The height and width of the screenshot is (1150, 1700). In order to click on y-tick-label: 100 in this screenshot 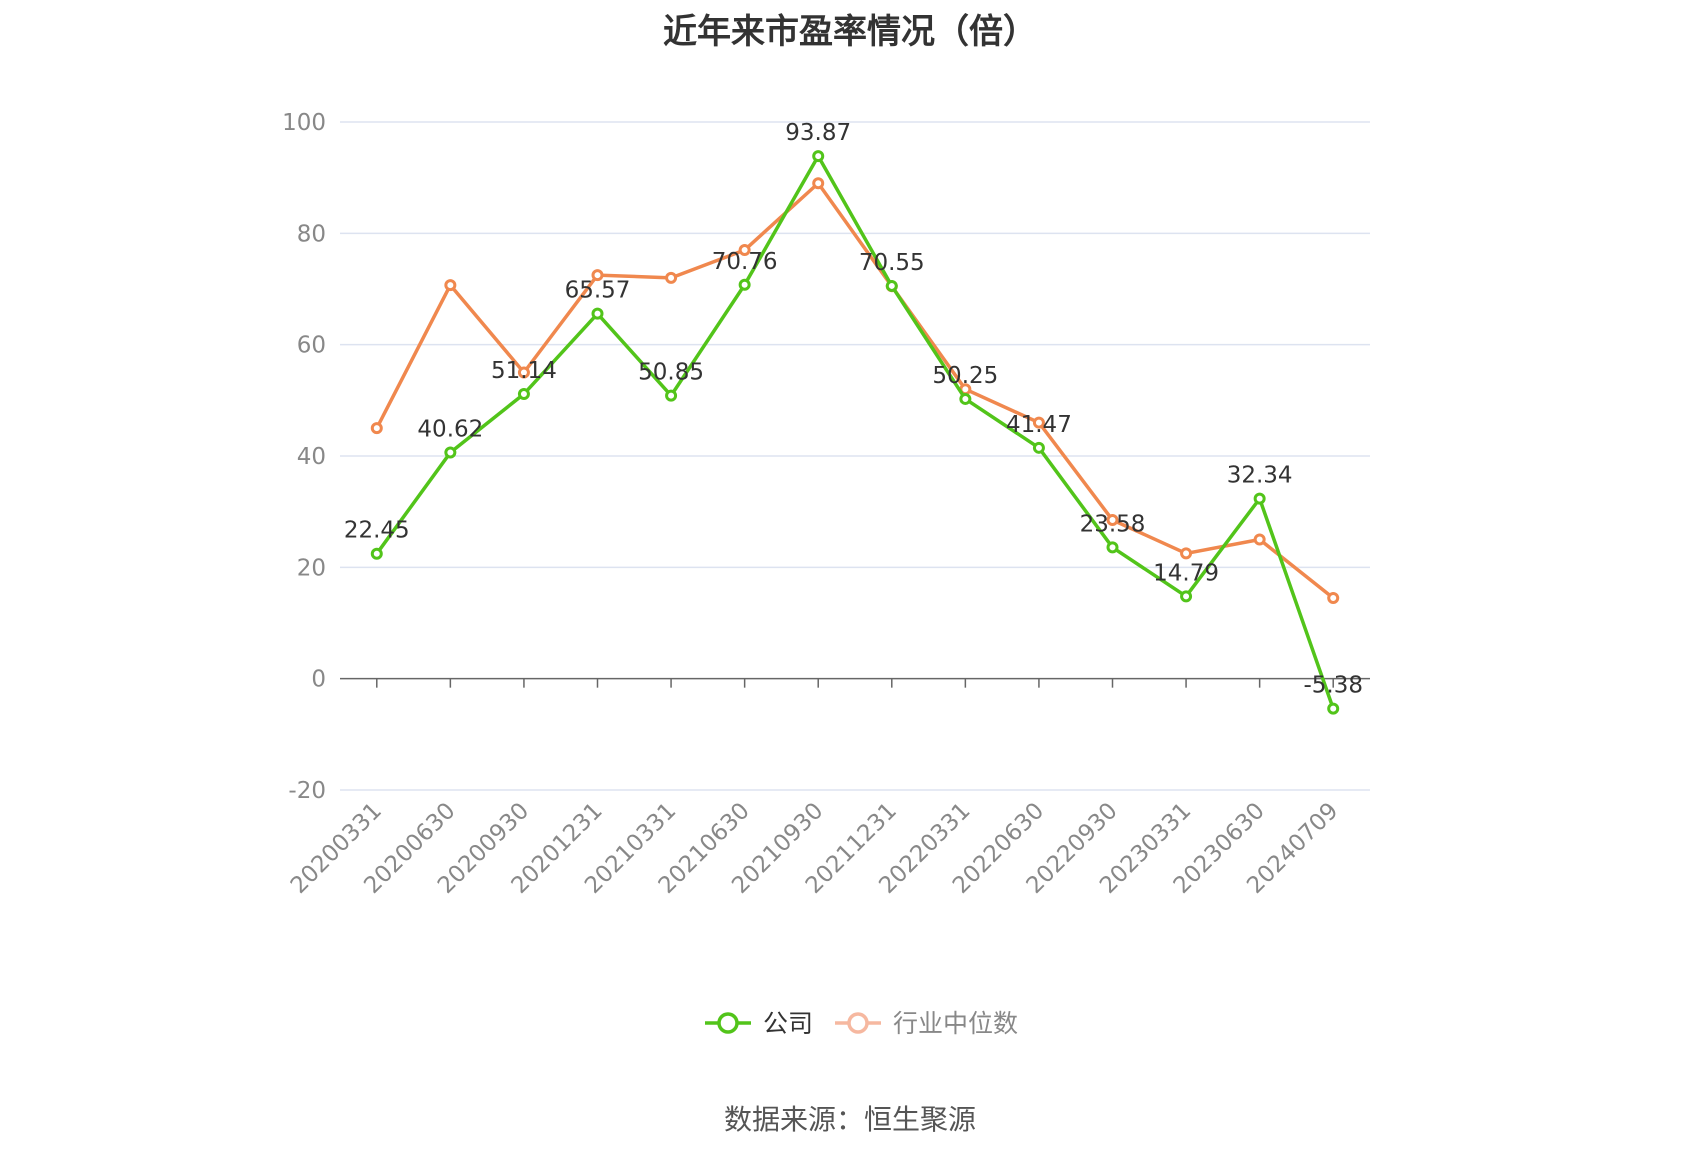, I will do `click(304, 123)`.